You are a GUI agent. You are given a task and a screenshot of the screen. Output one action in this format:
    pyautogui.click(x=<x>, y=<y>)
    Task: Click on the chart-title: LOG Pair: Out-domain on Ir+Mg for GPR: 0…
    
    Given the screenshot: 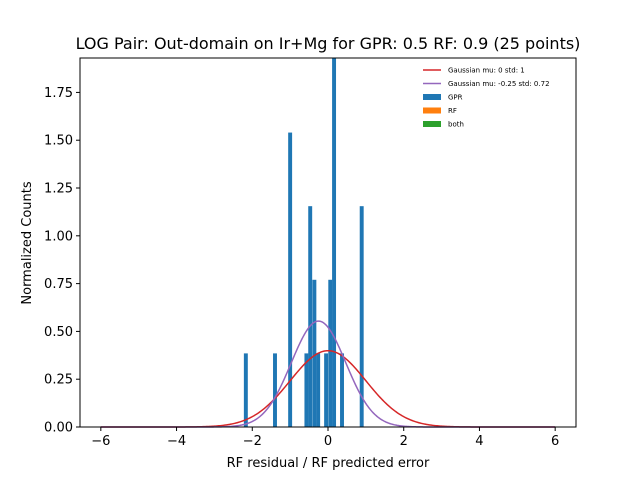 What is the action you would take?
    pyautogui.click(x=328, y=43)
    